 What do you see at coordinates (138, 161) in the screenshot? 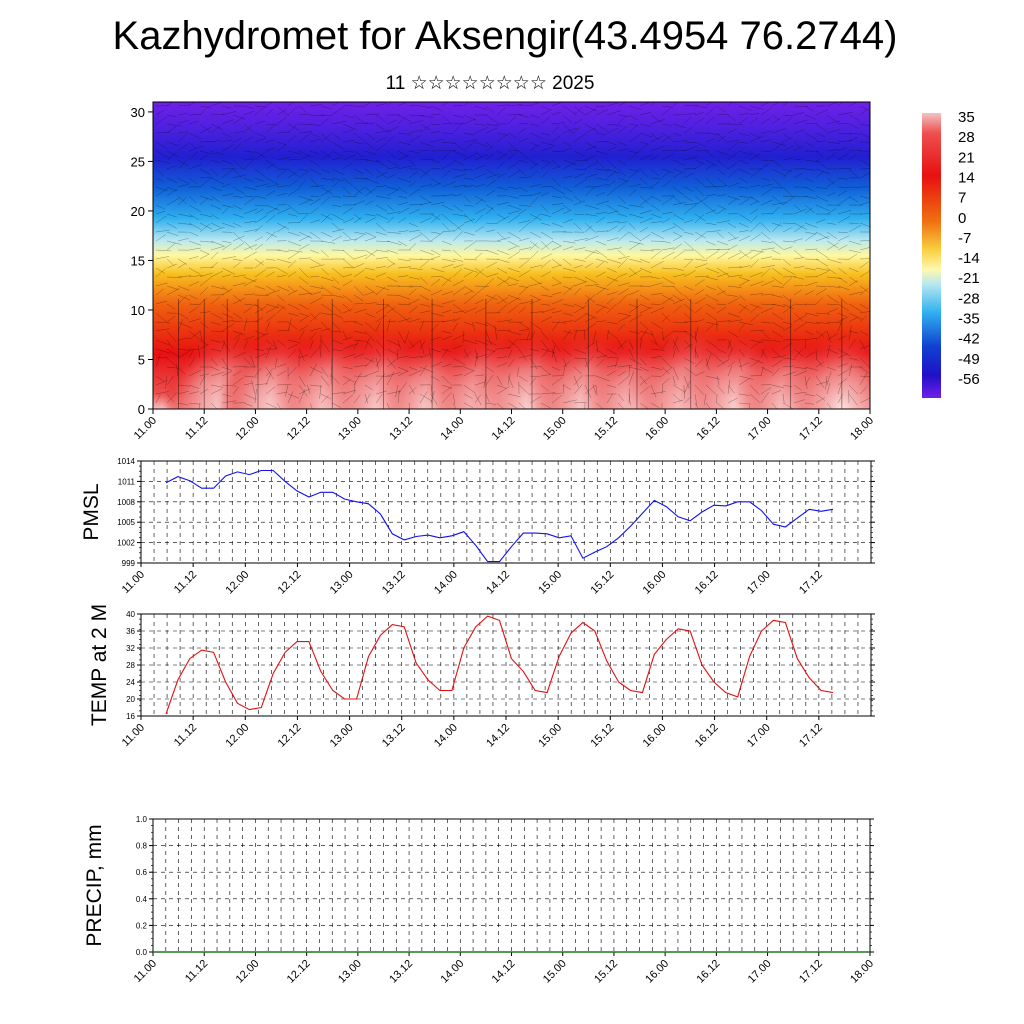
I see `y-tick-label: 25` at bounding box center [138, 161].